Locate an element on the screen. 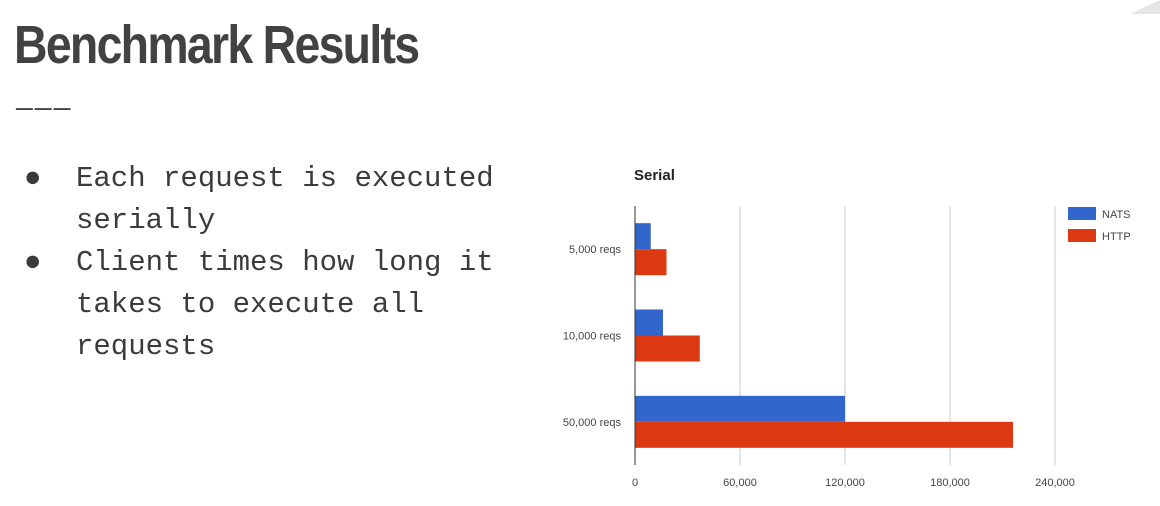 This screenshot has width=1160, height=506. legend-swatch-http is located at coordinates (1082, 235).